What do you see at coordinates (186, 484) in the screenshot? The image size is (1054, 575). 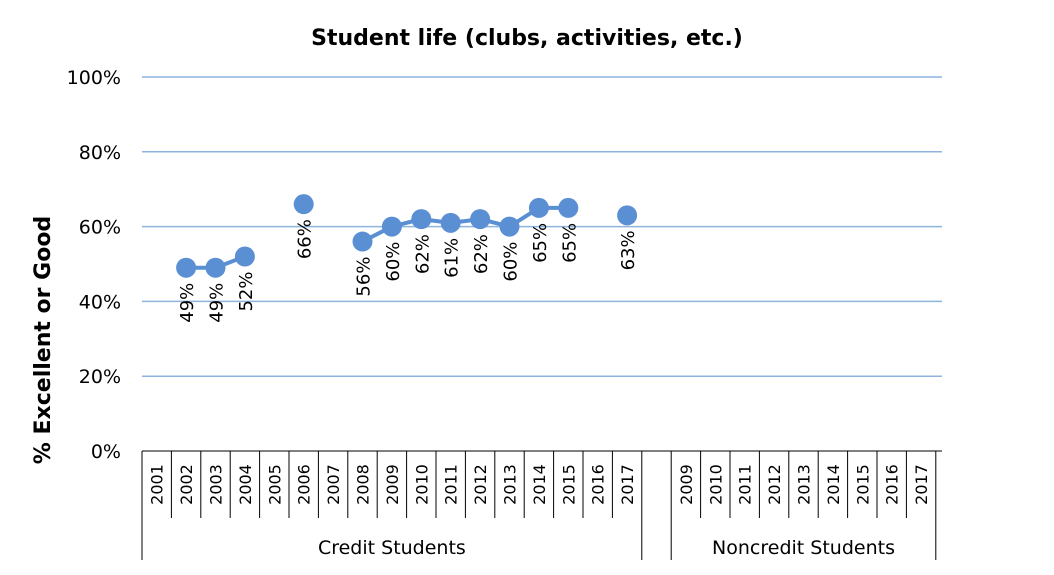 I see `x-tick-label: 2002` at bounding box center [186, 484].